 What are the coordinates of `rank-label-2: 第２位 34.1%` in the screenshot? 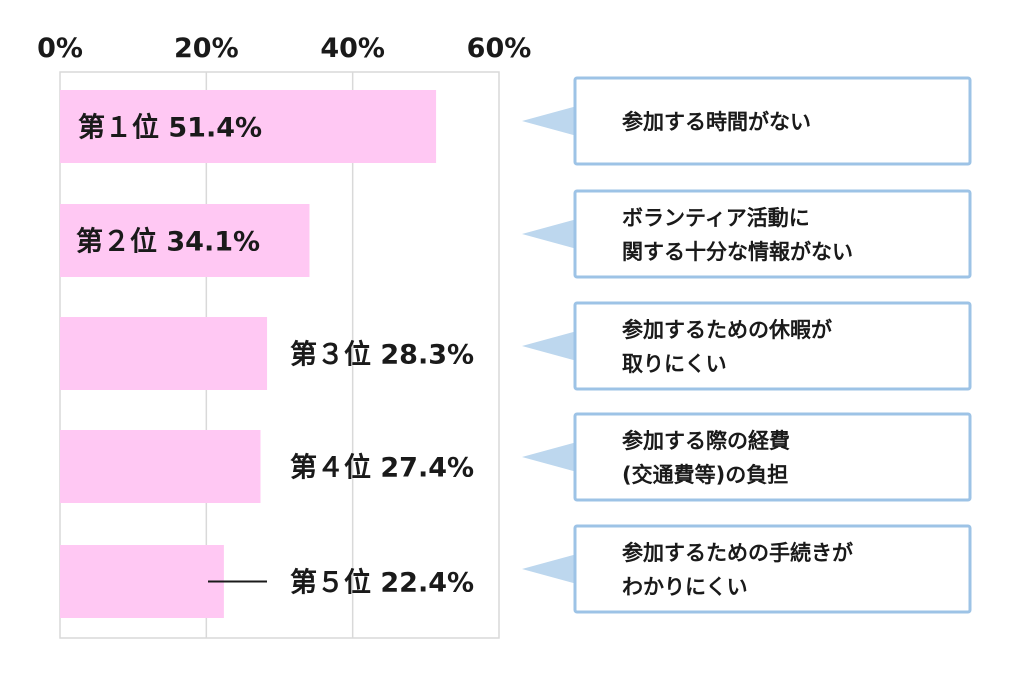 It's located at (168, 242).